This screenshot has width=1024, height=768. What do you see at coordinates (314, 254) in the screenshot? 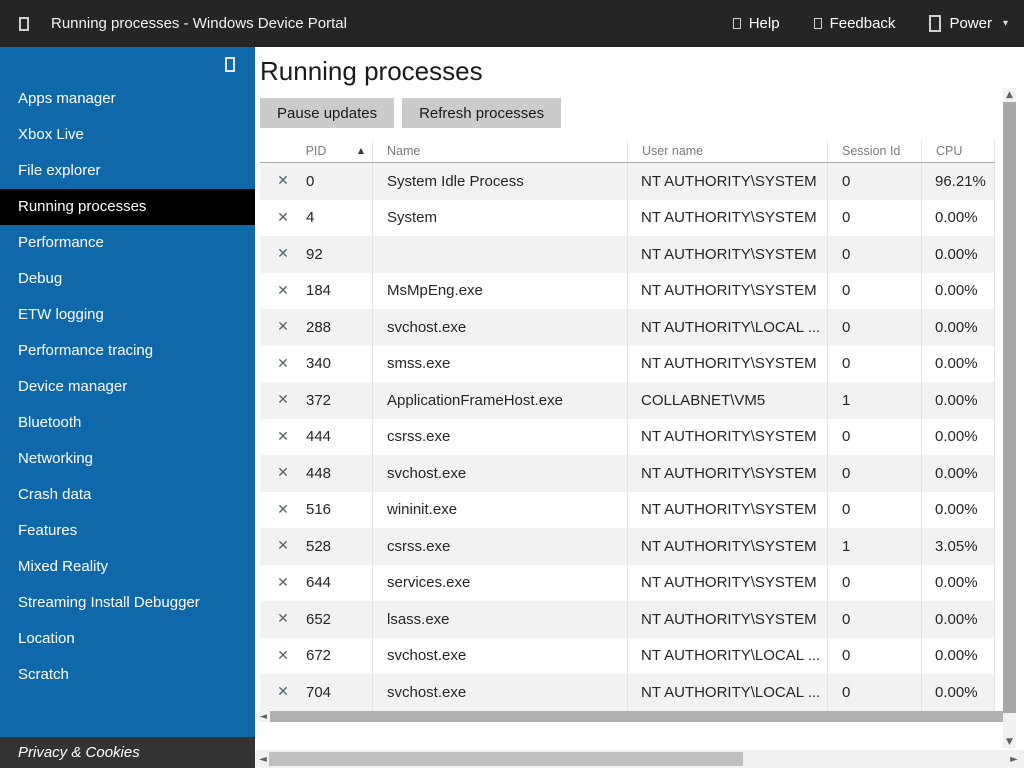
I see `process-pid: 92` at bounding box center [314, 254].